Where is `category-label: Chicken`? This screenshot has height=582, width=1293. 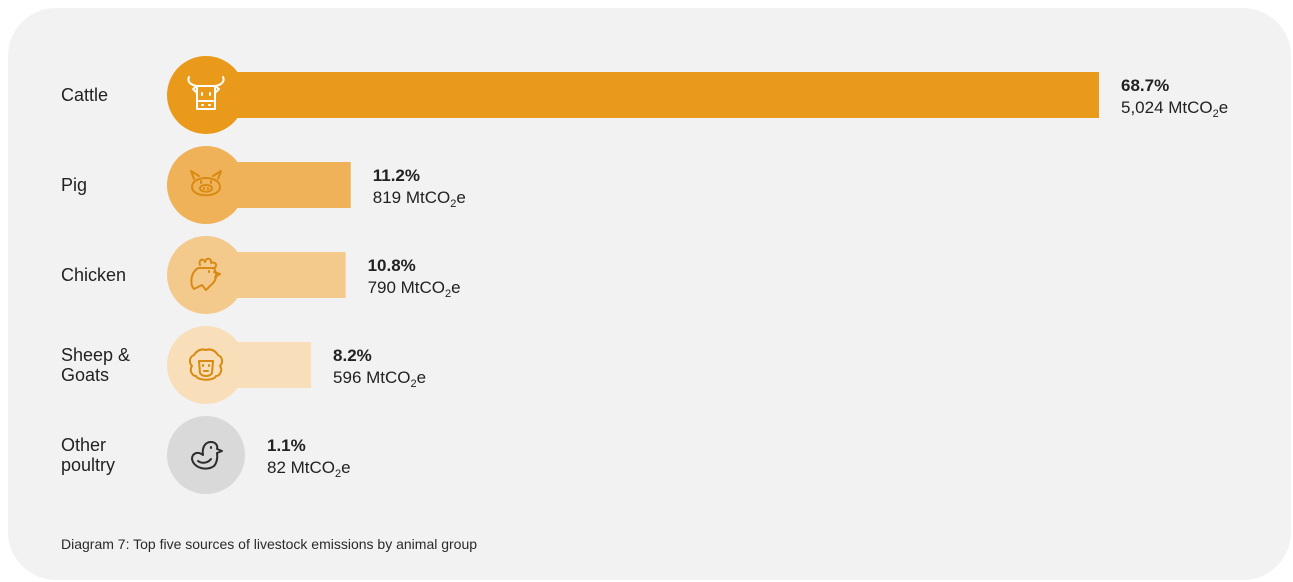 category-label: Chicken is located at coordinates (93, 275).